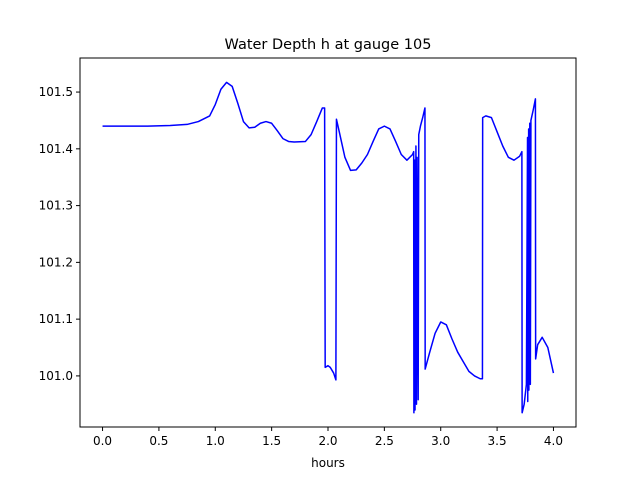 The height and width of the screenshot is (480, 640). I want to click on x-tick-label: 2.0, so click(327, 441).